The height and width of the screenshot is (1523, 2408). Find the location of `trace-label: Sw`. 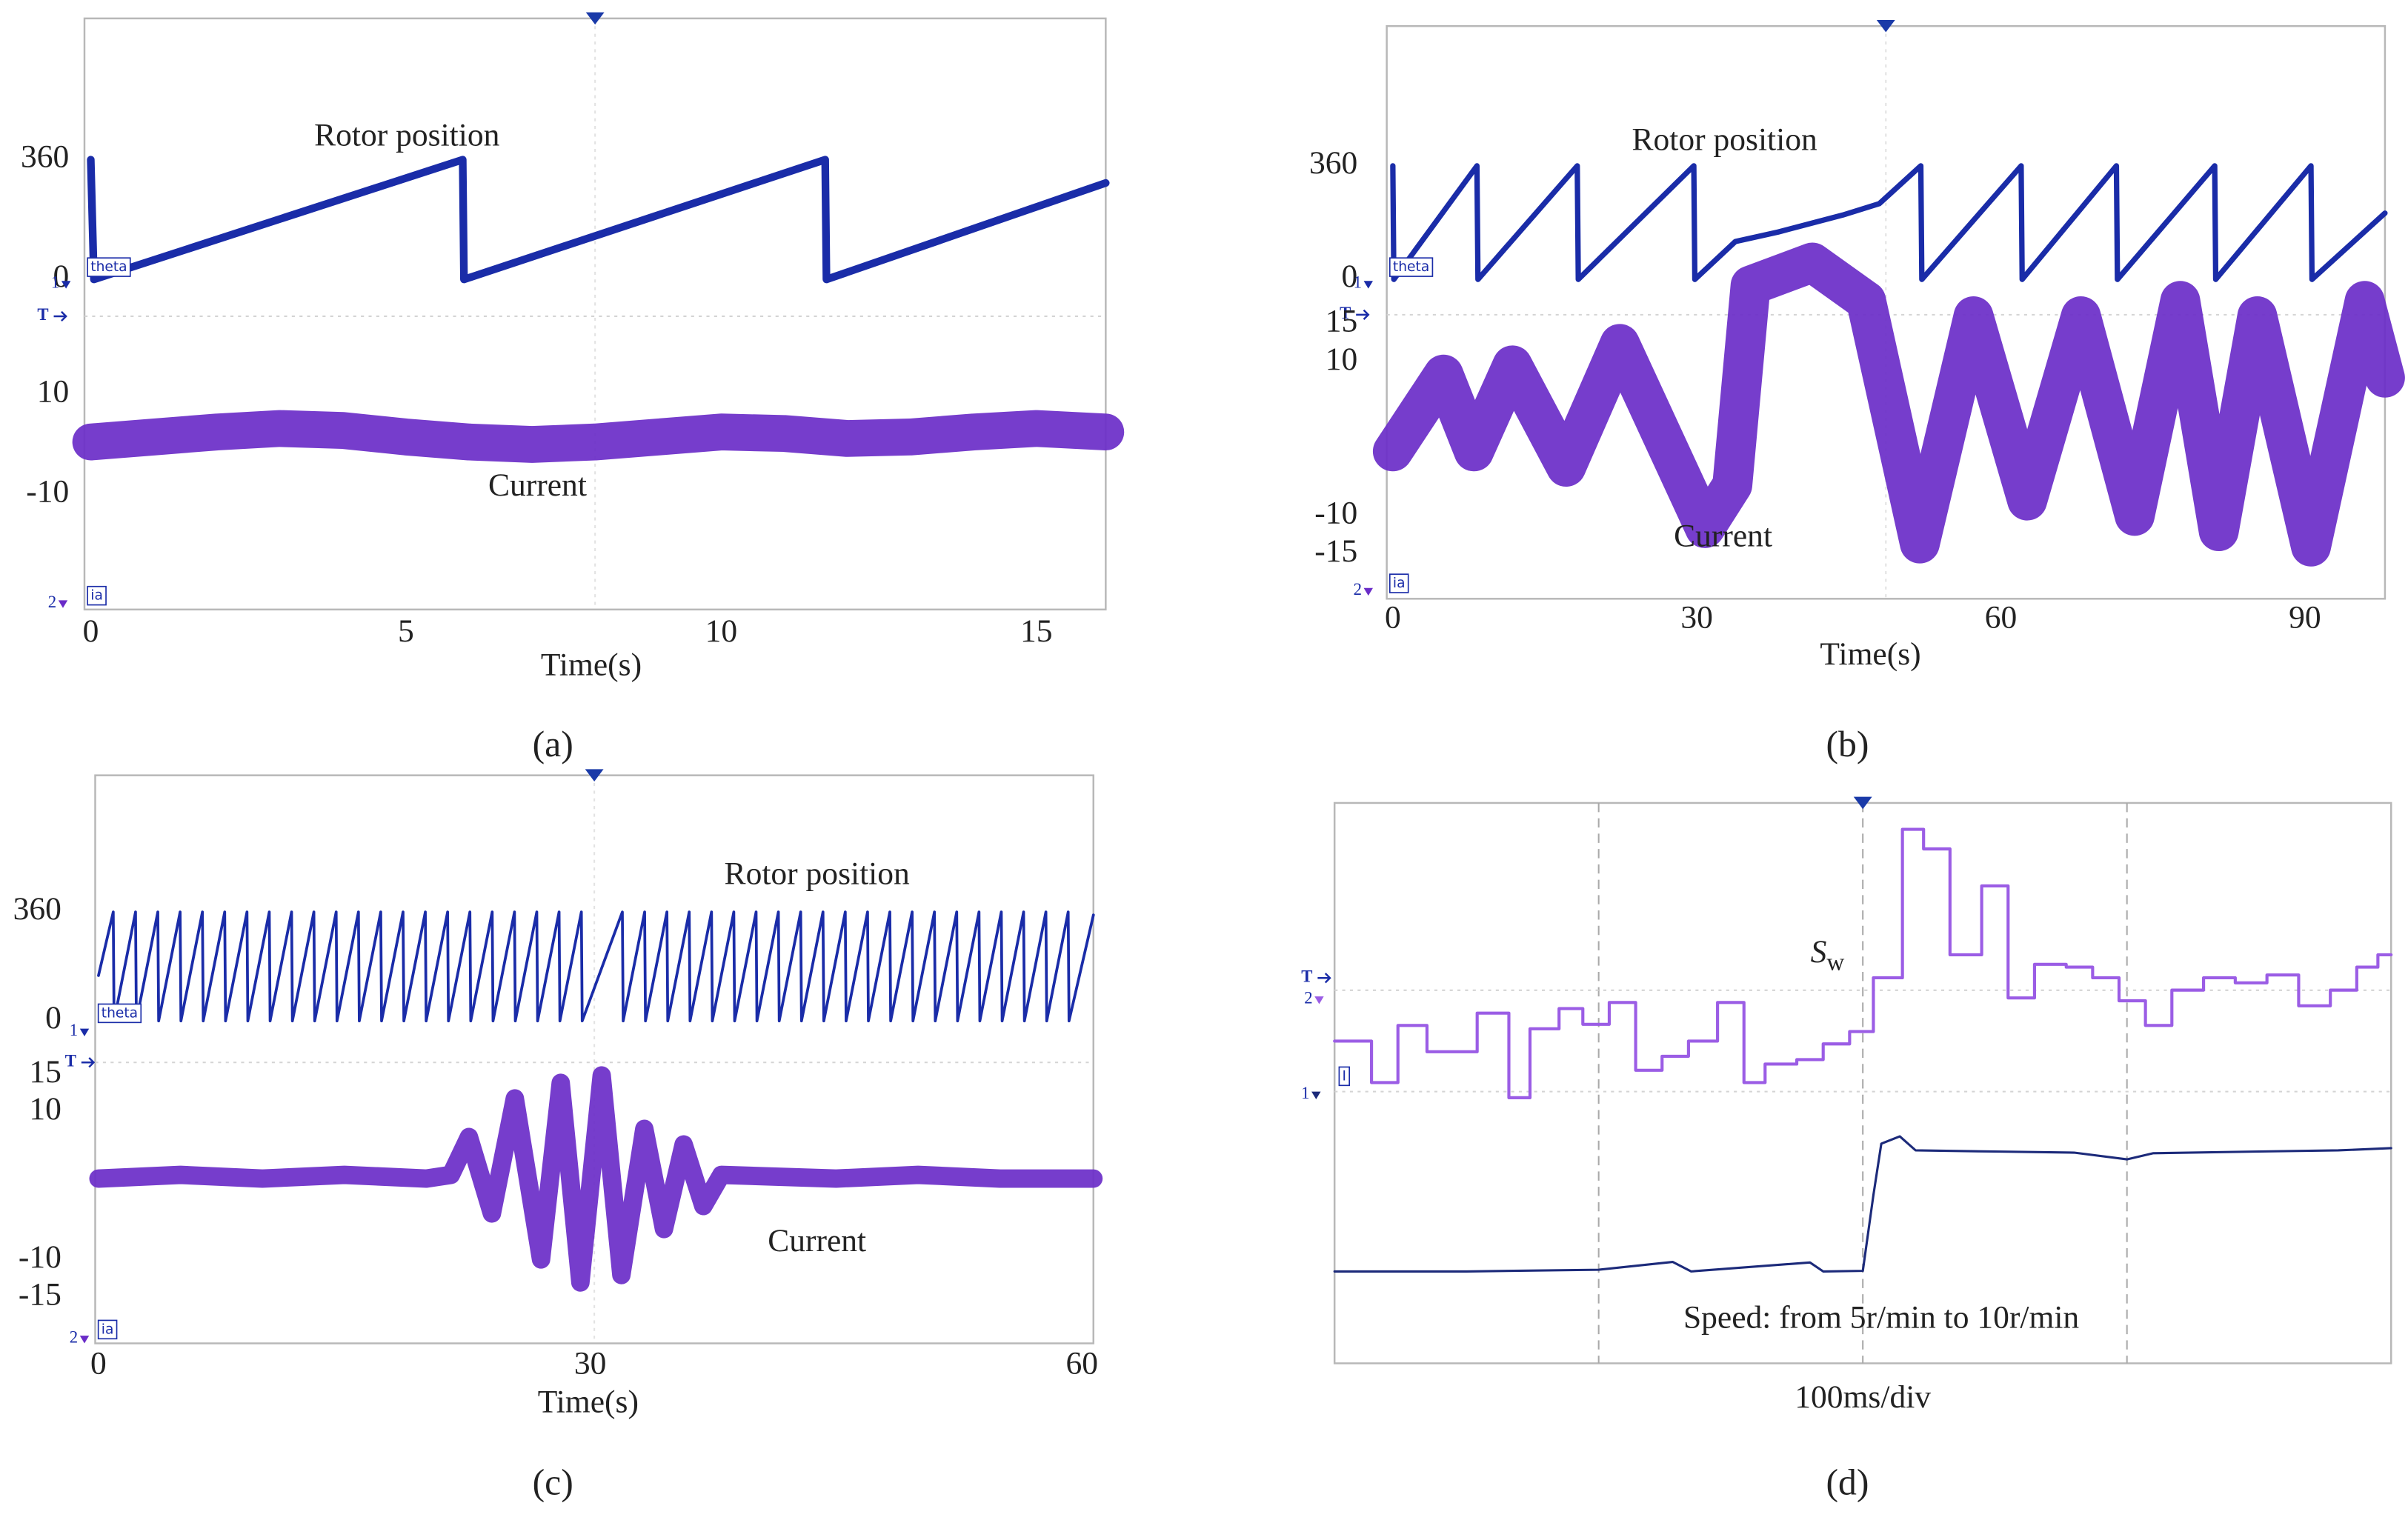

trace-label: Sw is located at coordinates (1828, 955).